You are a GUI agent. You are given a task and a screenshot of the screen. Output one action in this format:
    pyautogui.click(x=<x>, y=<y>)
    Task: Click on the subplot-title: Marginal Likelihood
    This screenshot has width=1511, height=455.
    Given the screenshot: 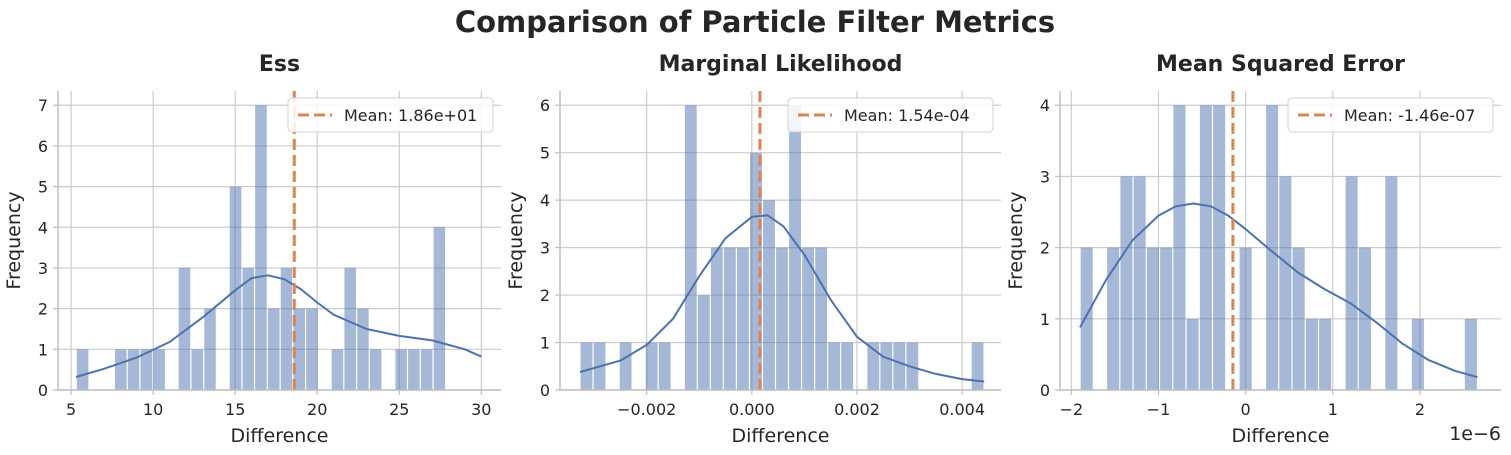 What is the action you would take?
    pyautogui.click(x=781, y=64)
    